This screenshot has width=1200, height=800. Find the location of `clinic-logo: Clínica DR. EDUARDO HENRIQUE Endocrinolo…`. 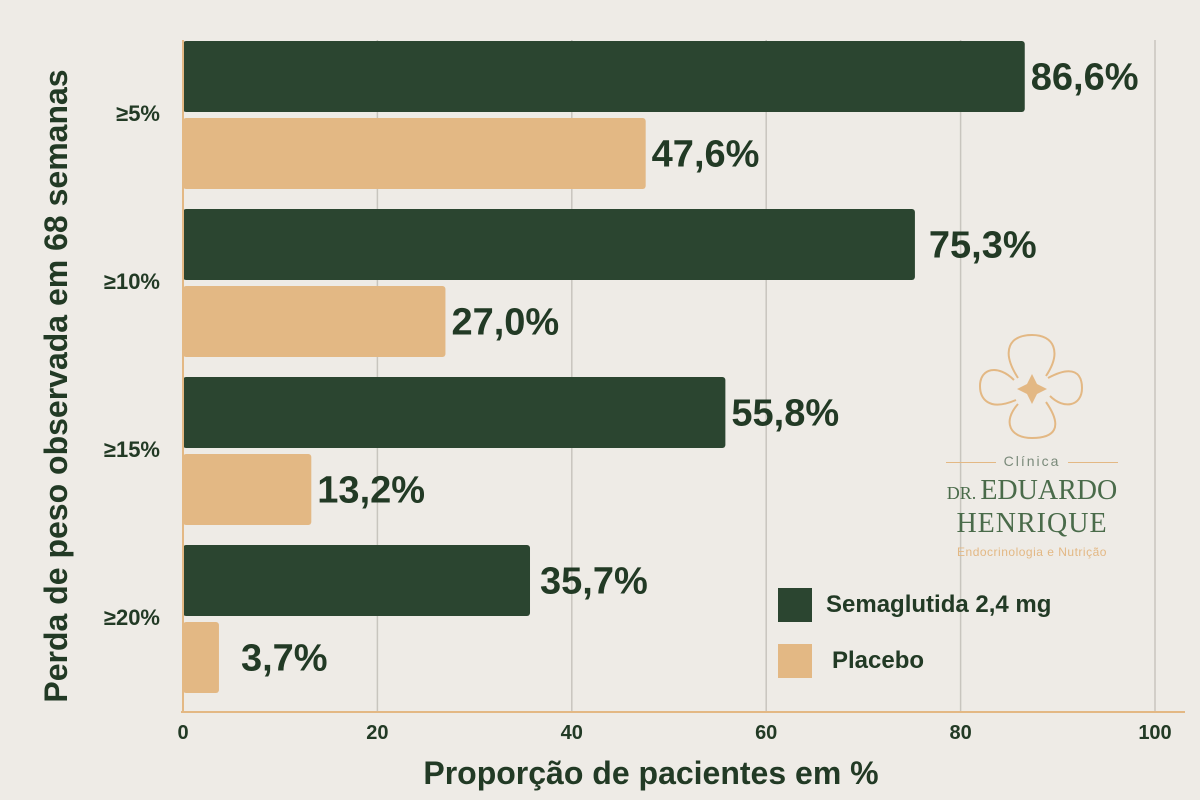

clinic-logo: Clínica DR. EDUARDO HENRIQUE Endocrinolo… is located at coordinates (1032, 445).